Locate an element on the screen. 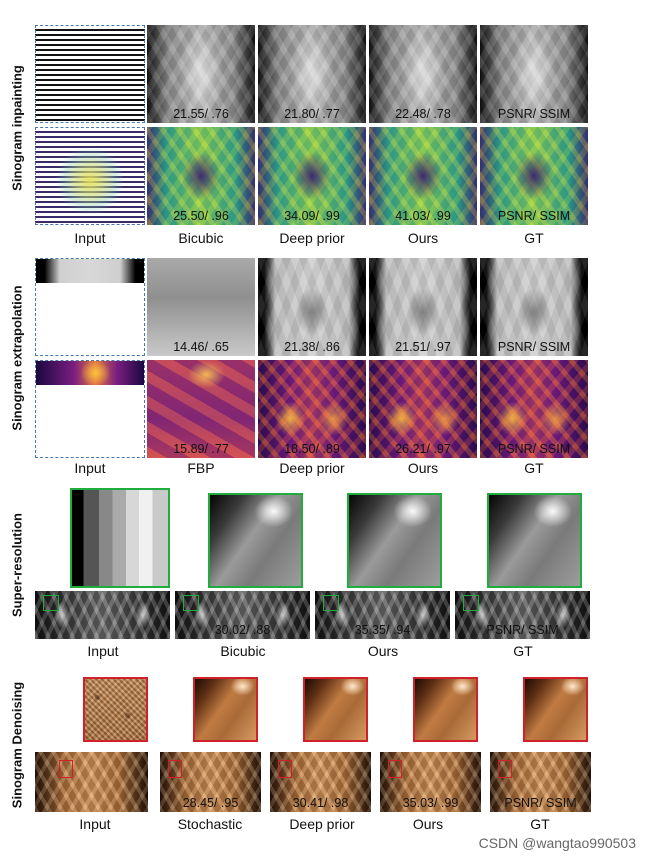  superres-input-zoom is located at coordinates (120, 538).